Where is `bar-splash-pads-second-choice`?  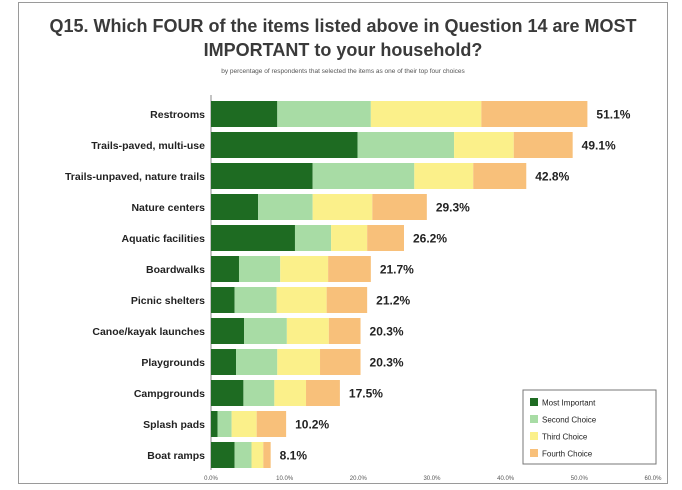 bar-splash-pads-second-choice is located at coordinates (224, 424).